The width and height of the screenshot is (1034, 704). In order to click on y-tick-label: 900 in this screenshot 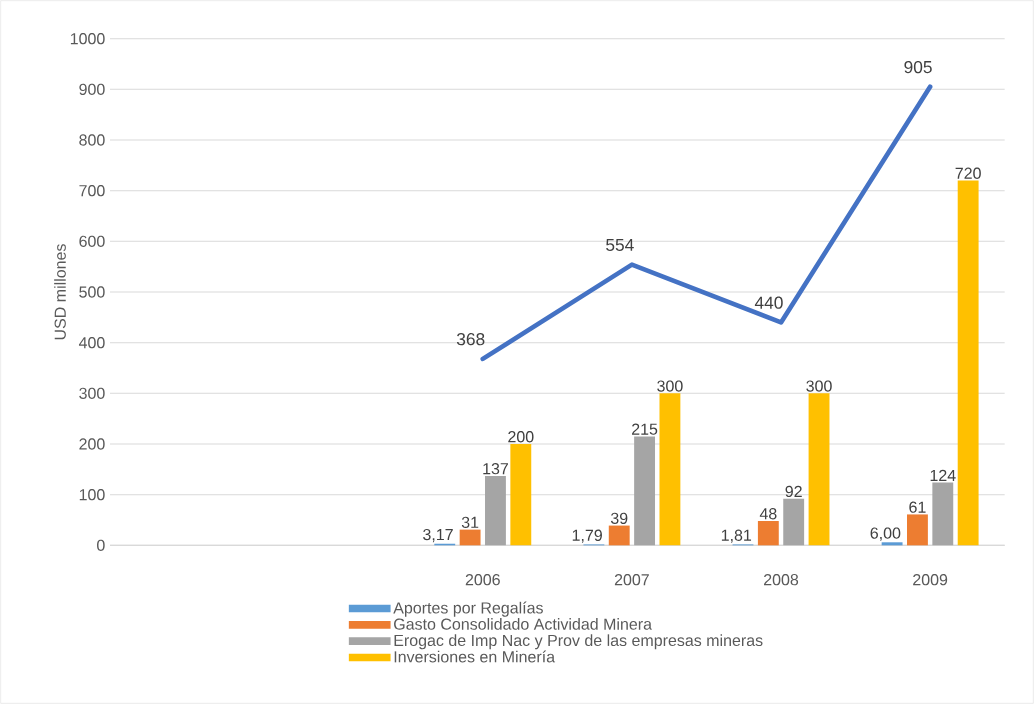, I will do `click(92, 89)`.